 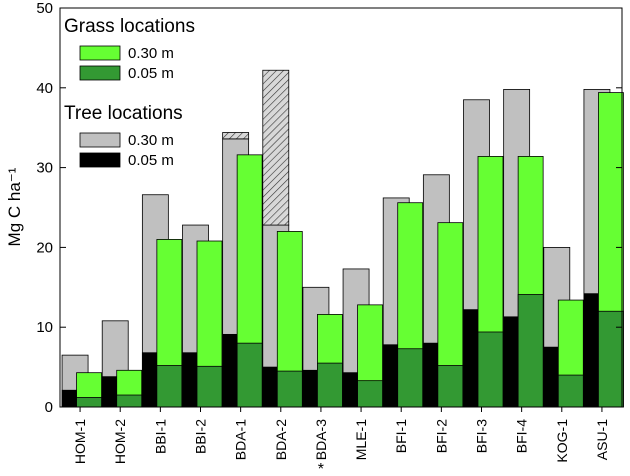 I want to click on x-tick-label: HOM-2, so click(x=120, y=441).